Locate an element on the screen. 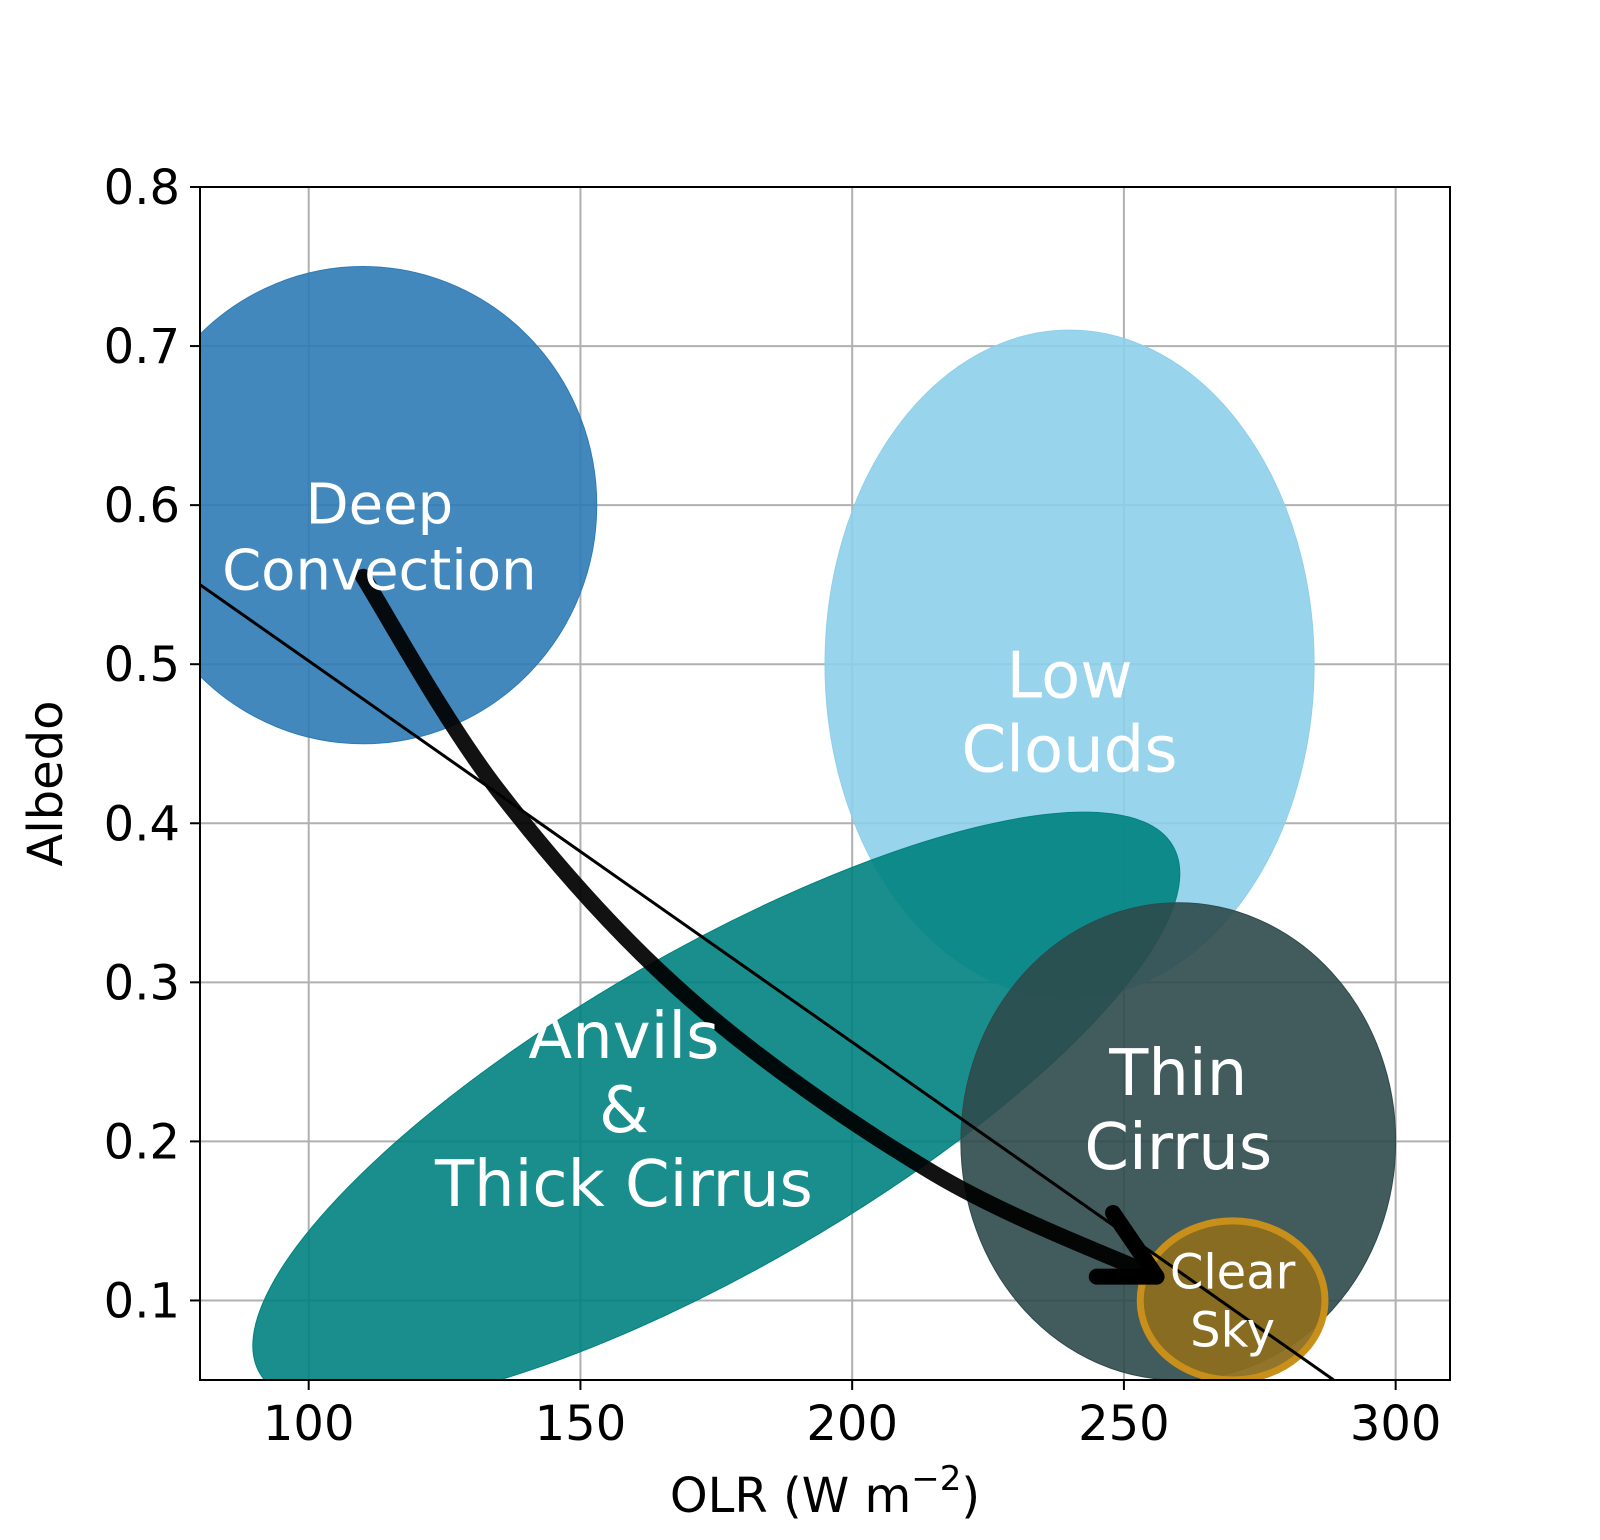  label-low-clouds: Low Clouds is located at coordinates (1069, 713).